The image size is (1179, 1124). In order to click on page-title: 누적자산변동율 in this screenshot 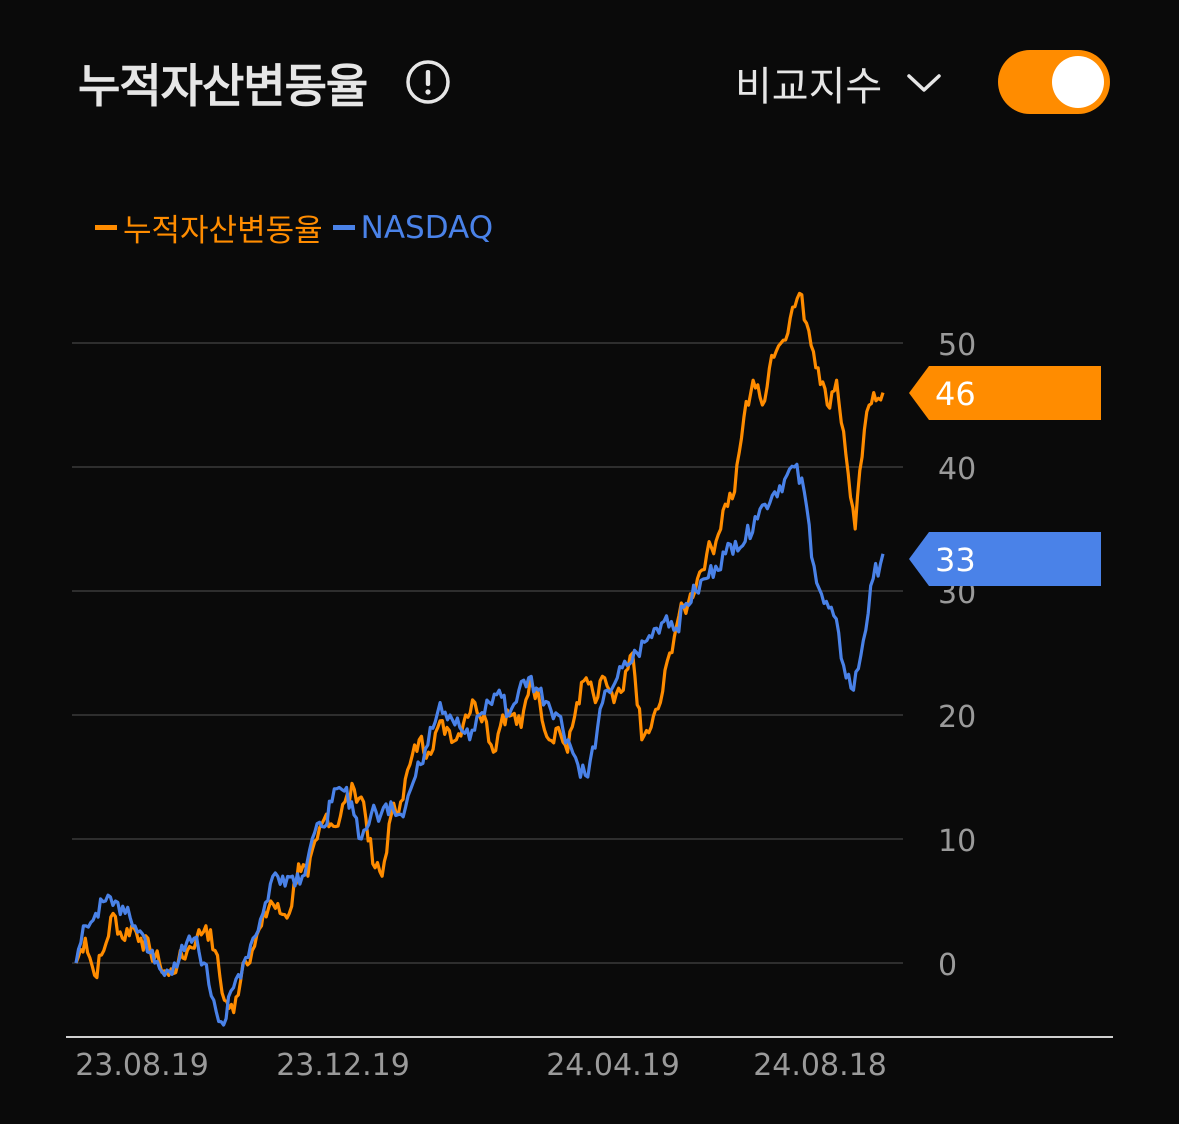, I will do `click(223, 86)`.